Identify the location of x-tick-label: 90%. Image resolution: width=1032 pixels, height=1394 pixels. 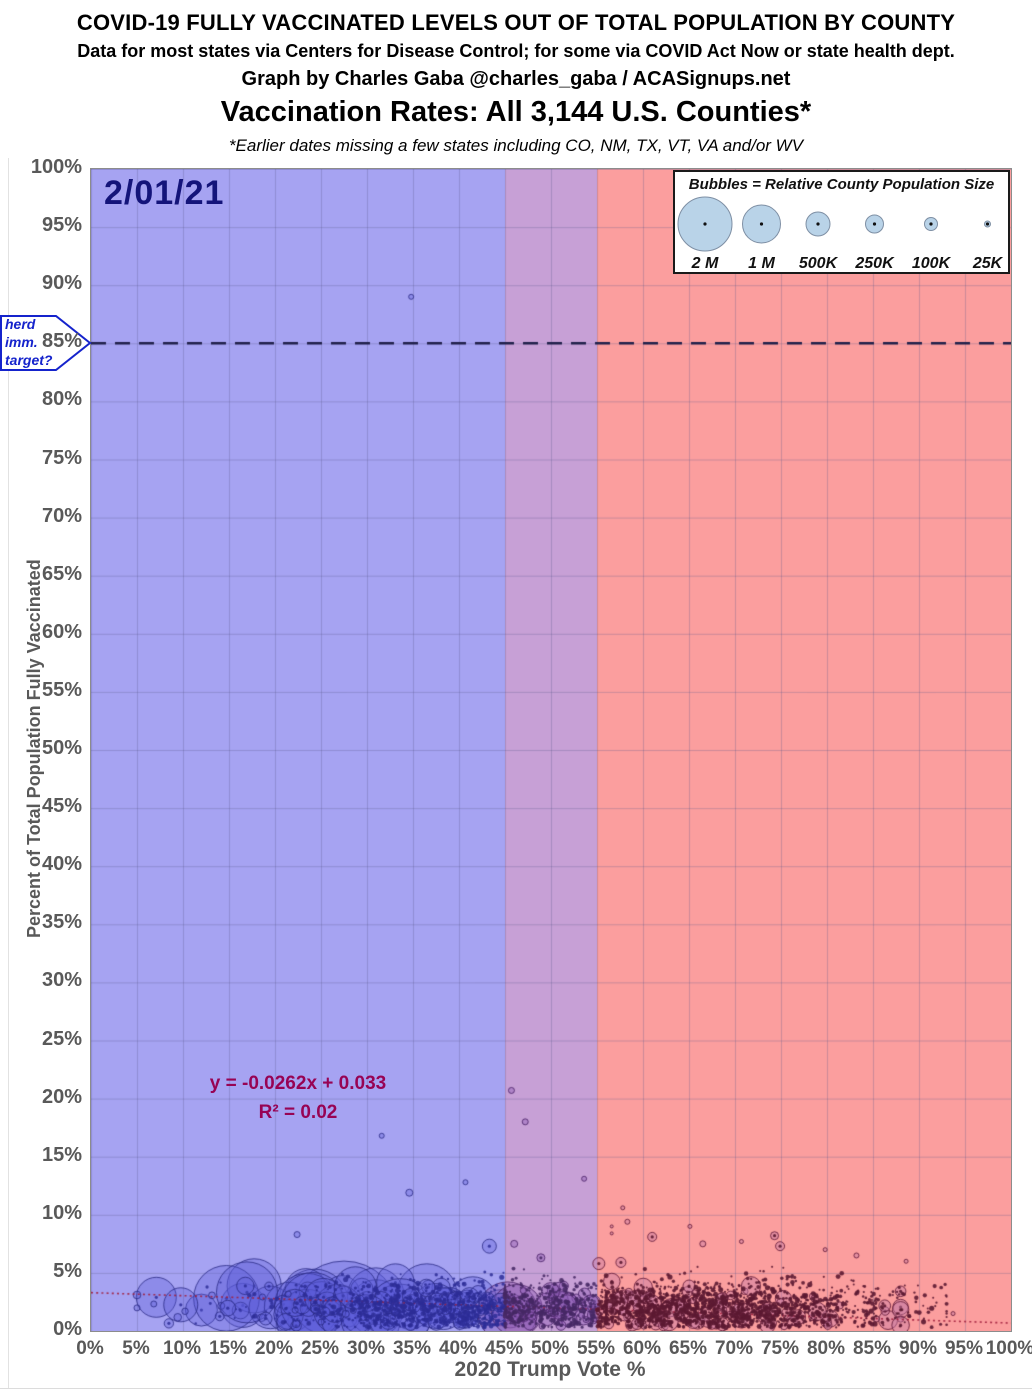
(918, 1348).